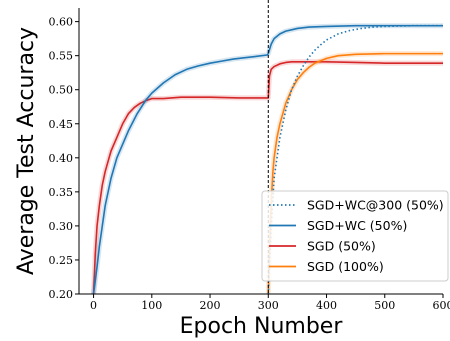 The width and height of the screenshot is (450, 341). Describe the element at coordinates (384, 305) in the screenshot. I see `x-tick-label: 500` at that location.